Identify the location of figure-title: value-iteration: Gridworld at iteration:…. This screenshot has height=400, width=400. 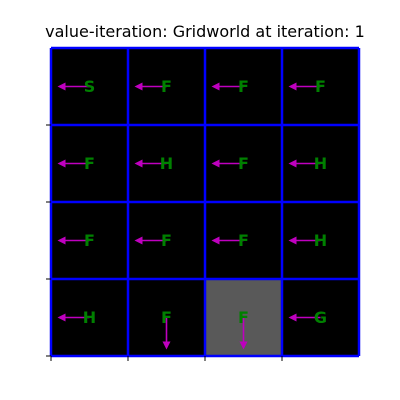
(205, 31).